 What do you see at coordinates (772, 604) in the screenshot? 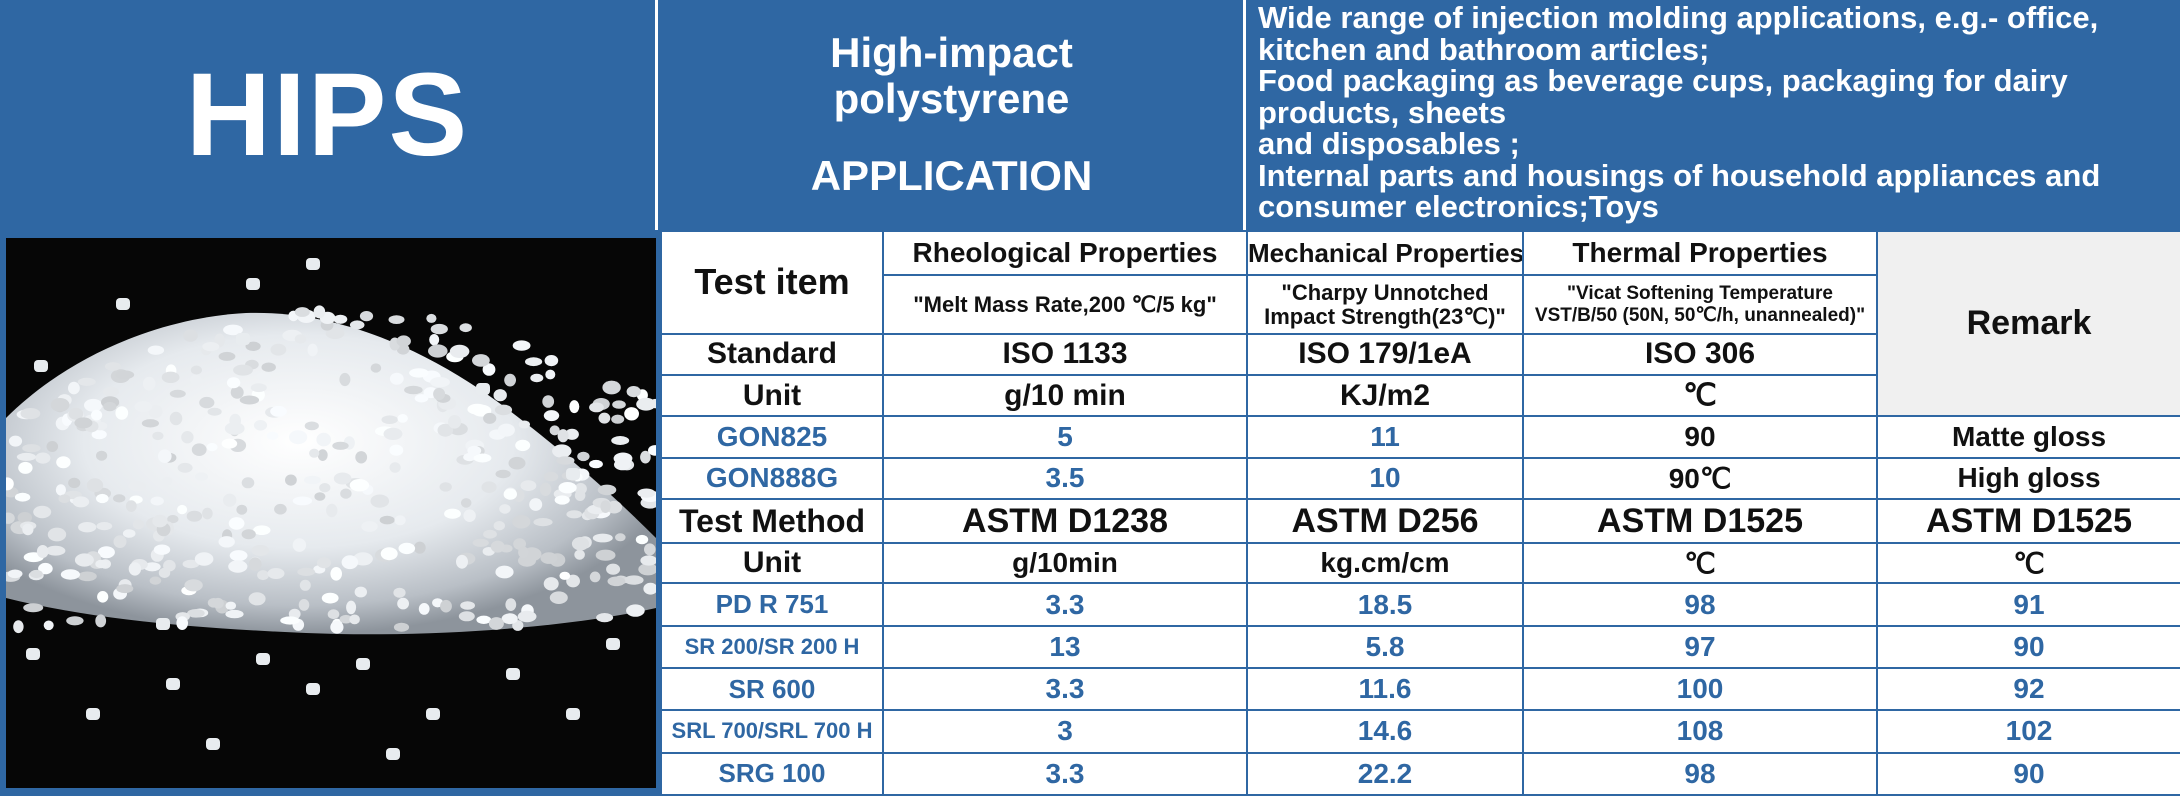
I see `grade-name: PD R 751` at bounding box center [772, 604].